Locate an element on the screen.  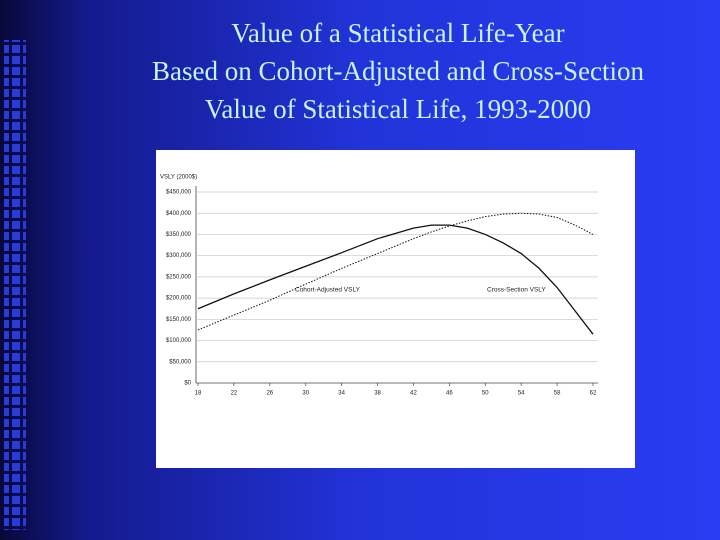
x-tick-label: 38 is located at coordinates (377, 394).